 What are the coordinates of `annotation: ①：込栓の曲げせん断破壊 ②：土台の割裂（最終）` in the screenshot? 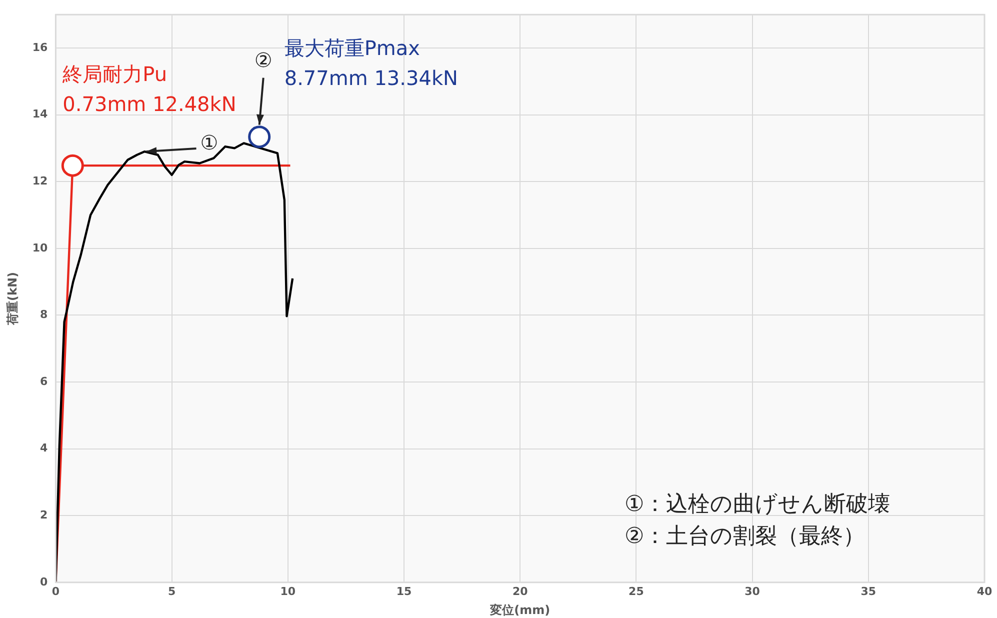 It's located at (757, 521).